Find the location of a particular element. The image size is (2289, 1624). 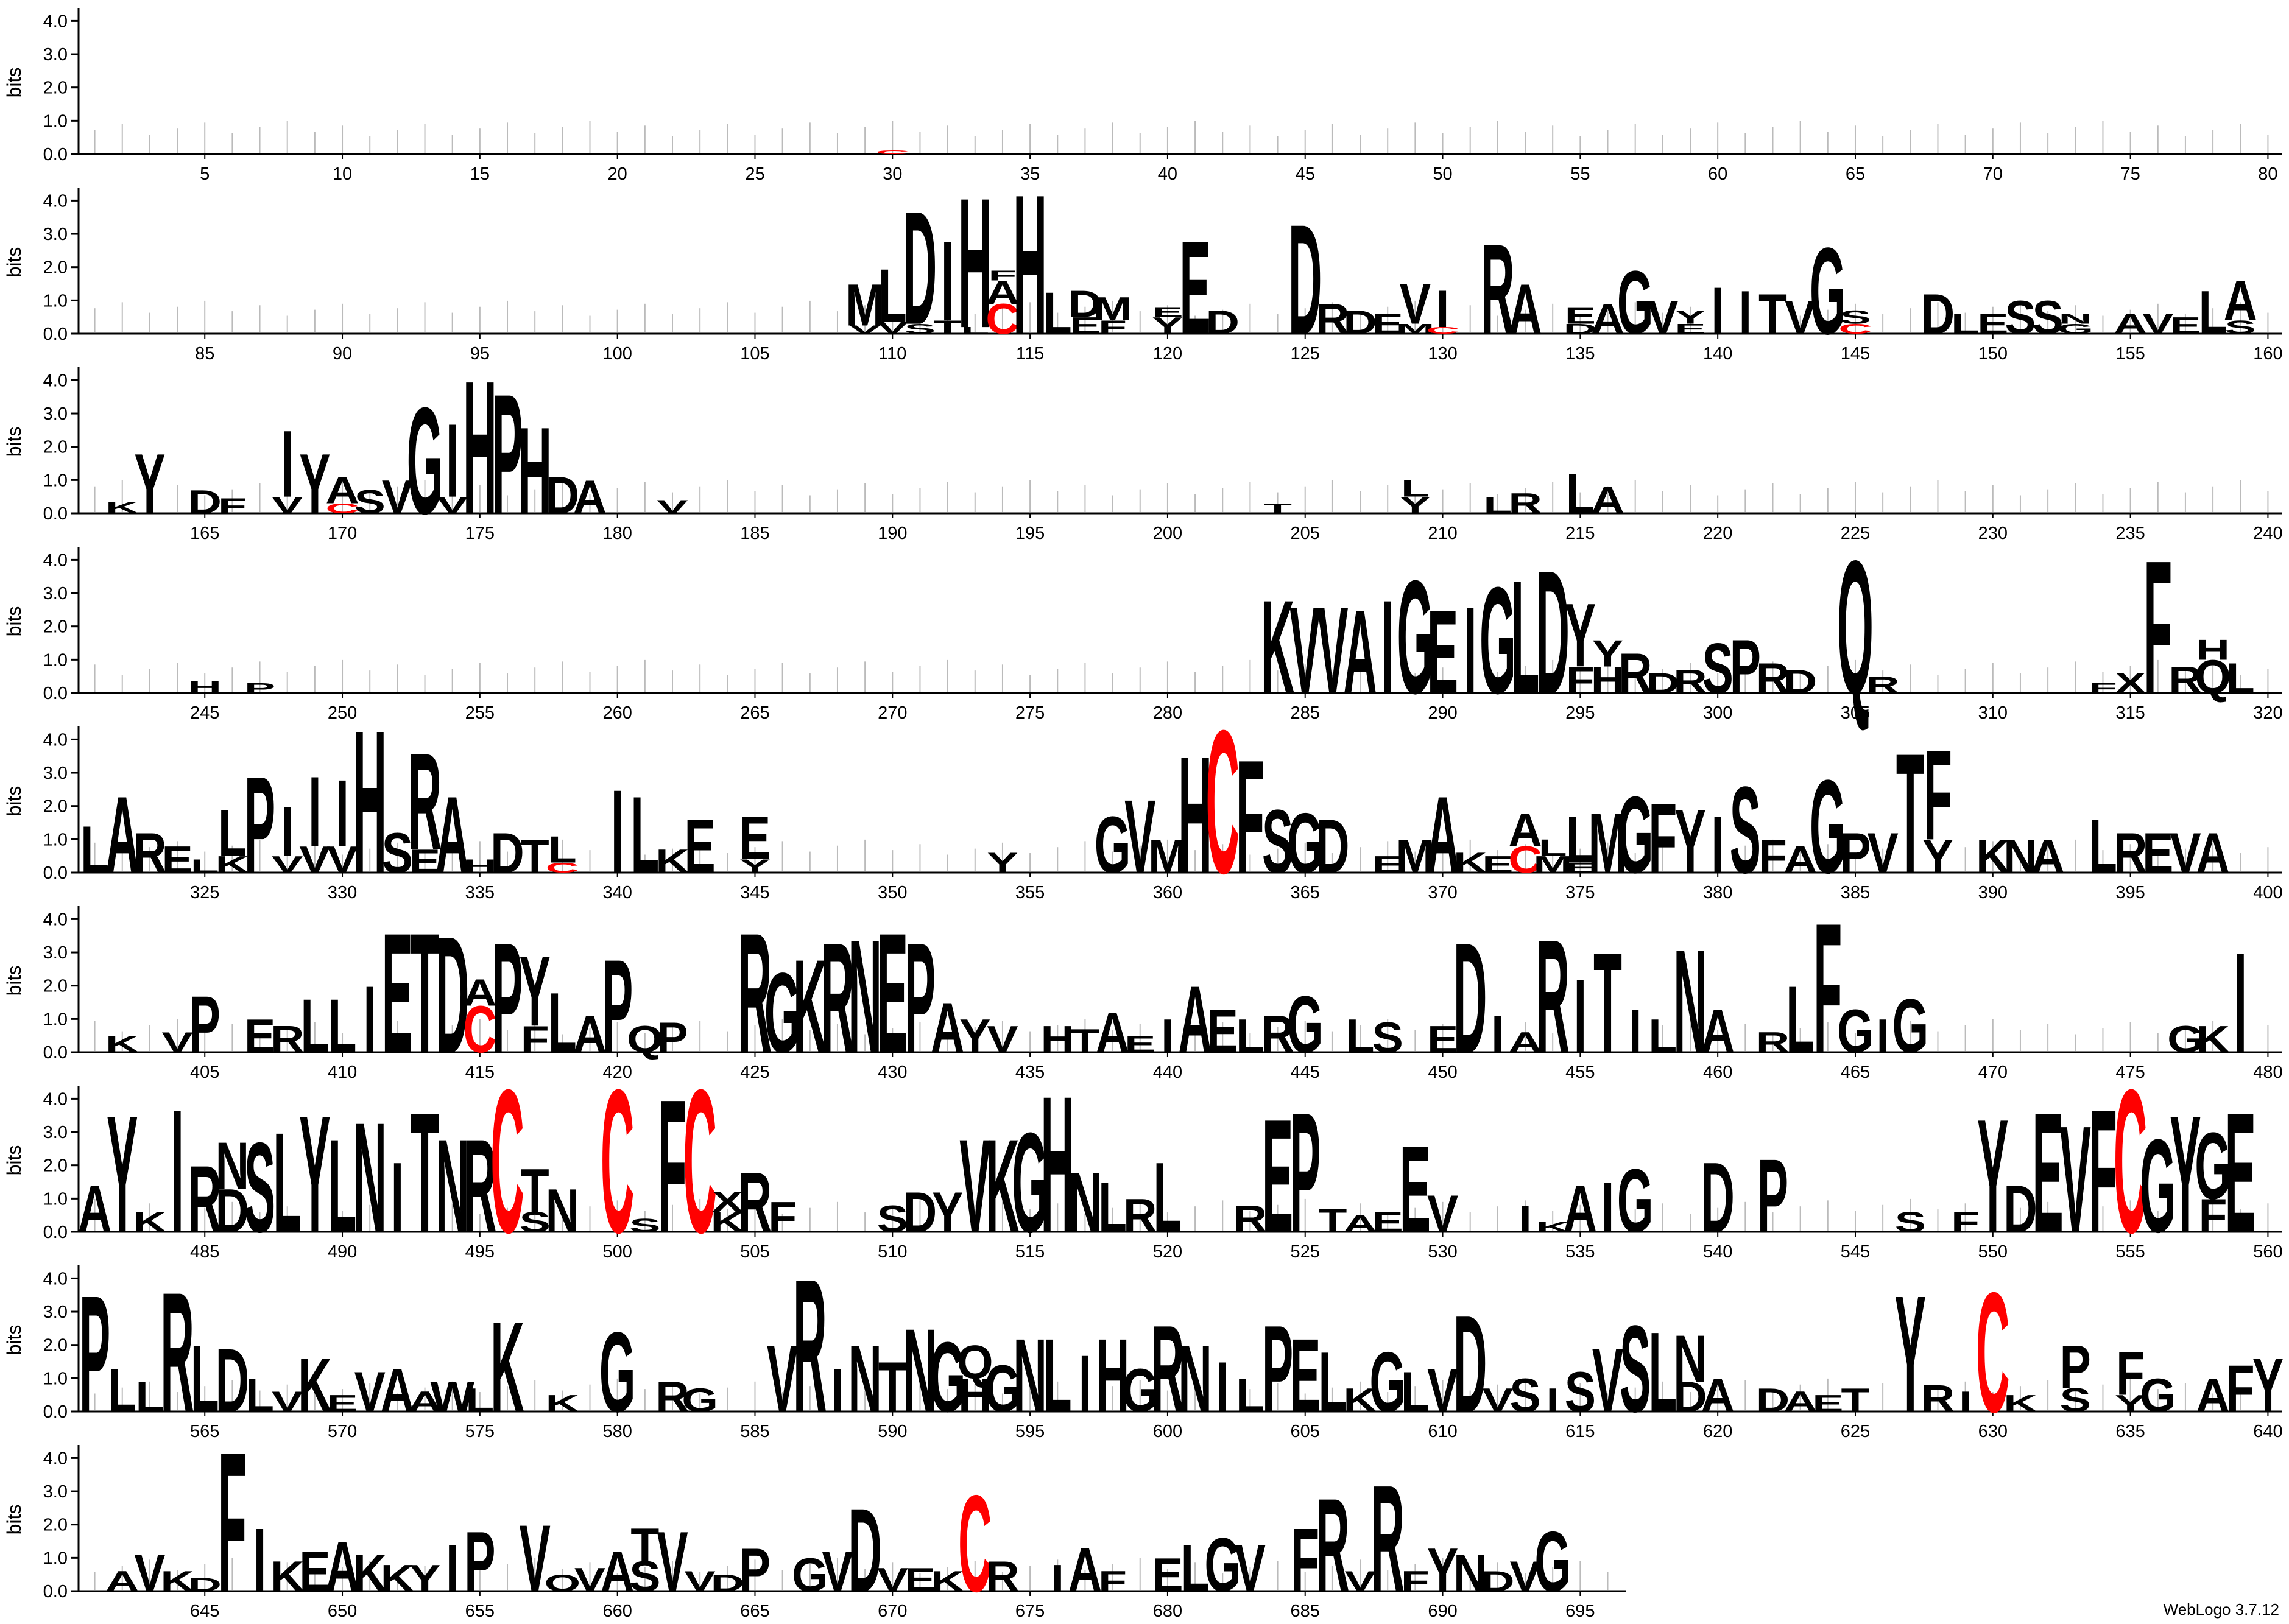

logo-letter-328: I is located at coordinates (287, 831).